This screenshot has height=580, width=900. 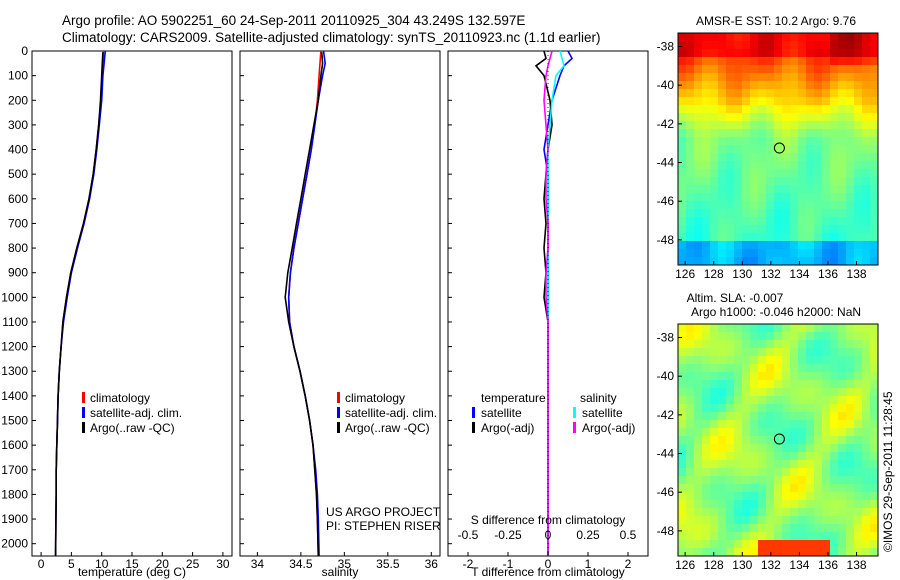 I want to click on sst-map-title: AMSR-E SST: 10.2 Argo: 9.76, so click(x=776, y=21).